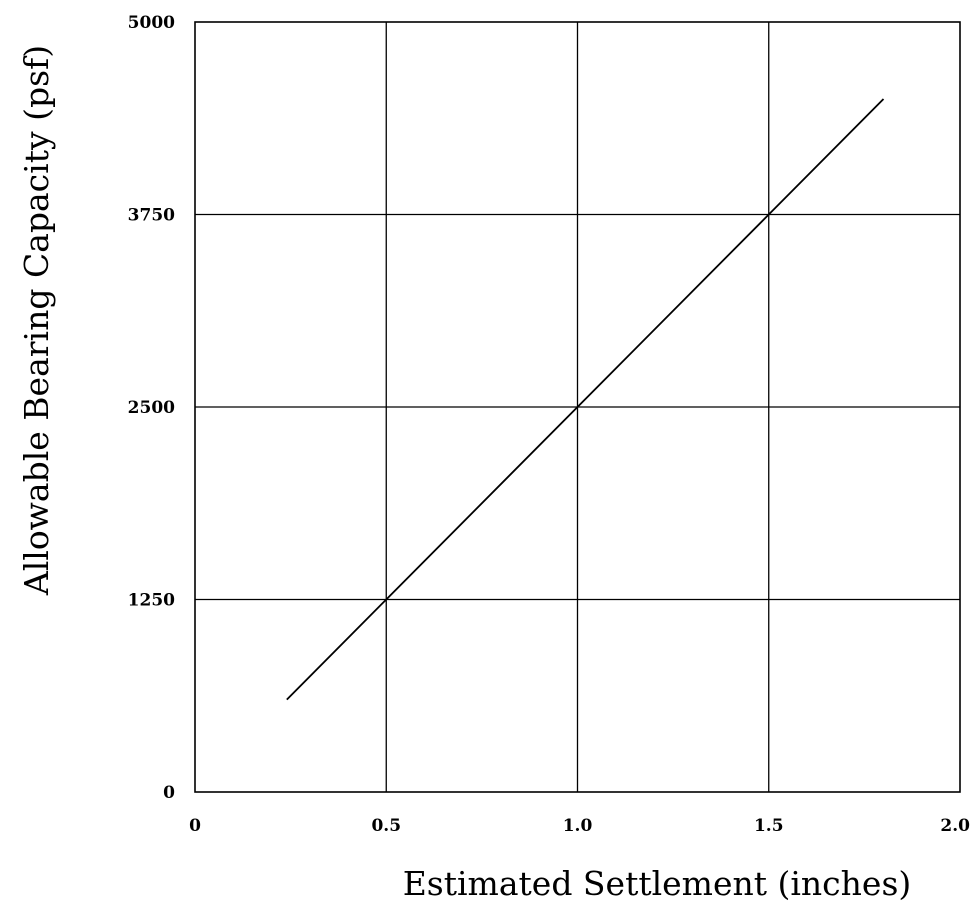  I want to click on x-tick-label: 1.0, so click(578, 826).